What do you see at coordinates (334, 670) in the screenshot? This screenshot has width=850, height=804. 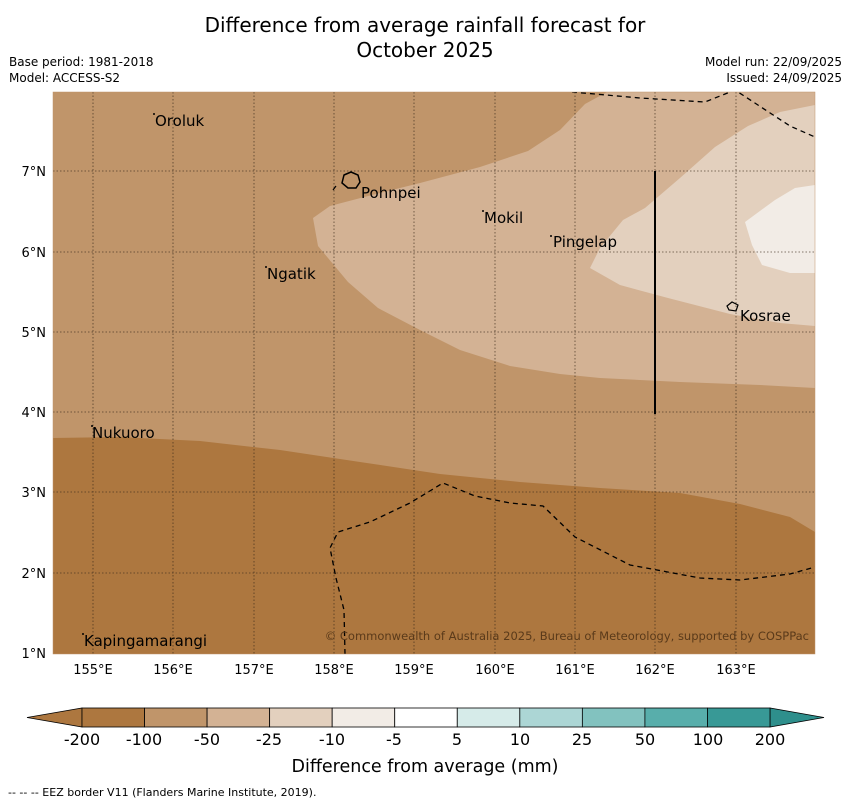 I see `lon-tick-158: 158°E` at bounding box center [334, 670].